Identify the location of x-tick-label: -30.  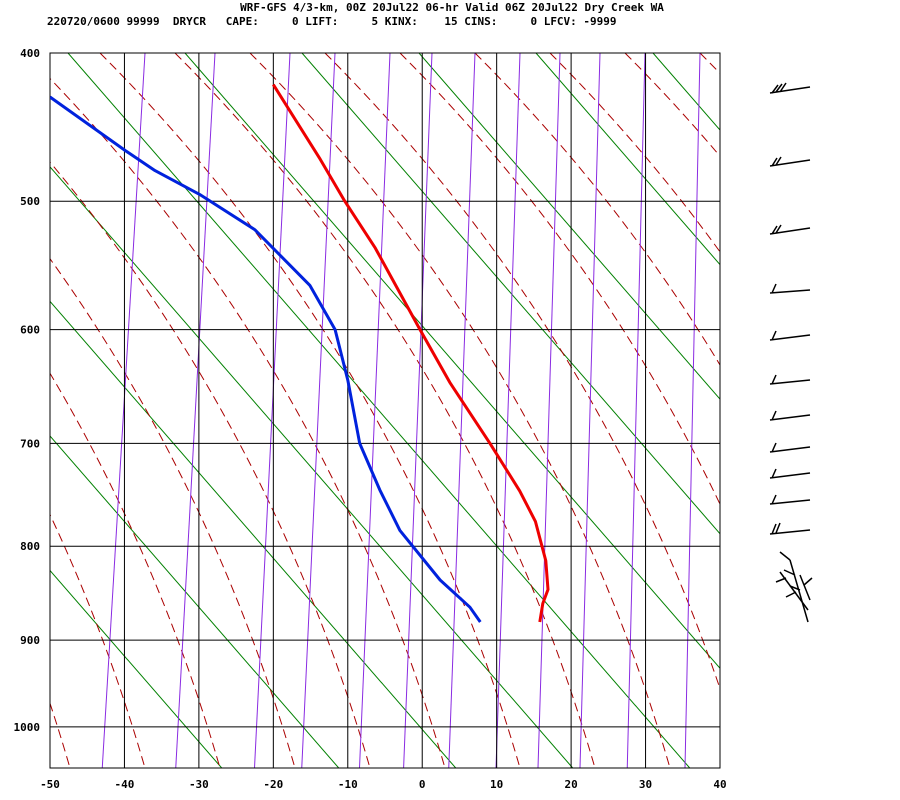
(199, 784).